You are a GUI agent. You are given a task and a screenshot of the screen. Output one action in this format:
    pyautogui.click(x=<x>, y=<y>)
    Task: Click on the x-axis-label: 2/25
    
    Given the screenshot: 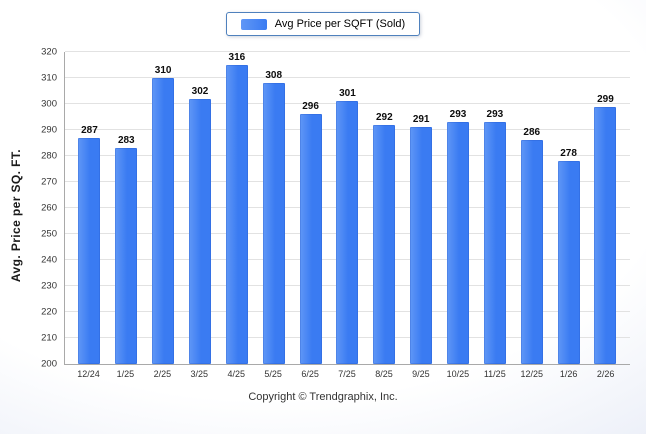 What is the action you would take?
    pyautogui.click(x=162, y=374)
    